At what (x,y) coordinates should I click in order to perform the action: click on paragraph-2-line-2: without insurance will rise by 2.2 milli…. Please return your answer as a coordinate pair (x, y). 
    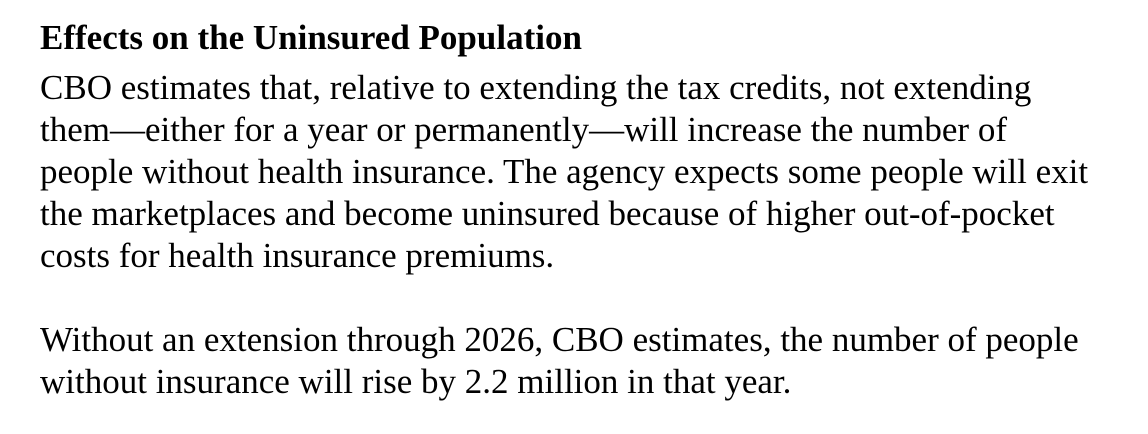
    Looking at the image, I should click on (416, 381).